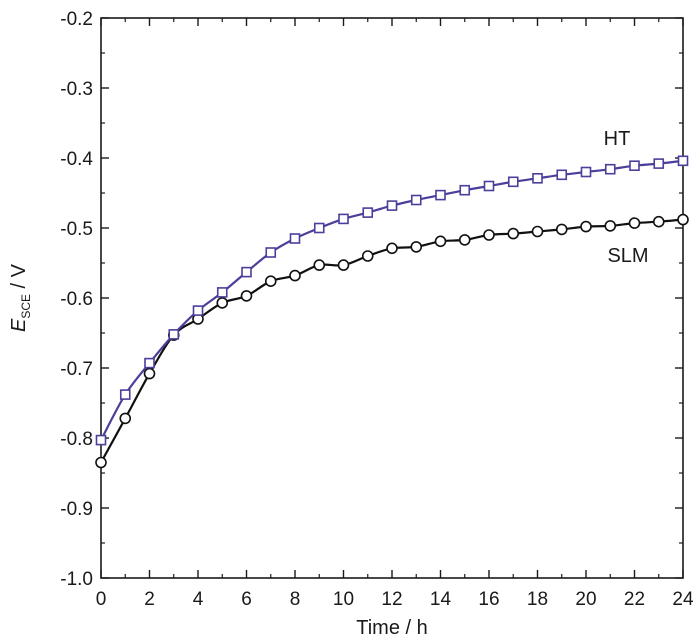  I want to click on x-tick-label: 12, so click(391, 599).